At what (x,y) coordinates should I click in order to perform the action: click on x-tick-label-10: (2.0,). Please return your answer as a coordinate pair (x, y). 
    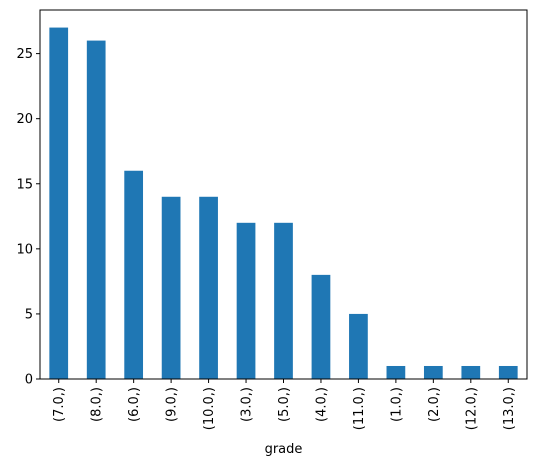
    Looking at the image, I should click on (434, 404).